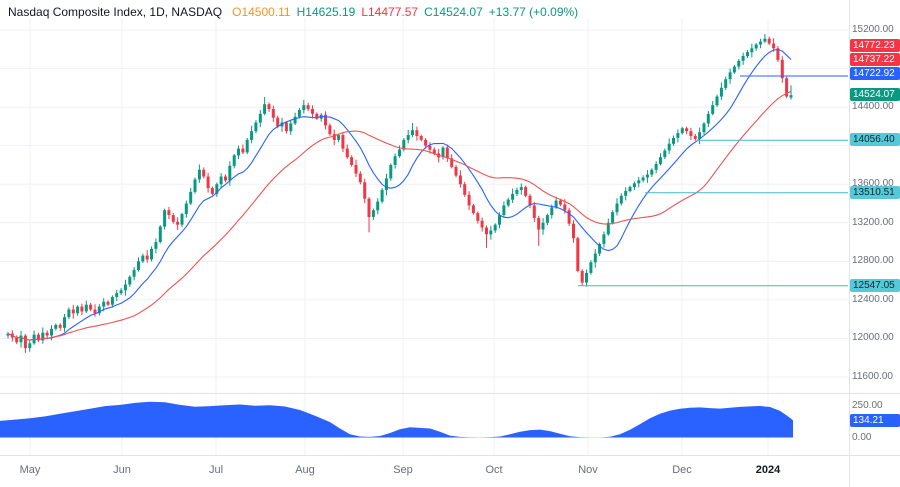  I want to click on price-badge: 14524.07, so click(875, 94).